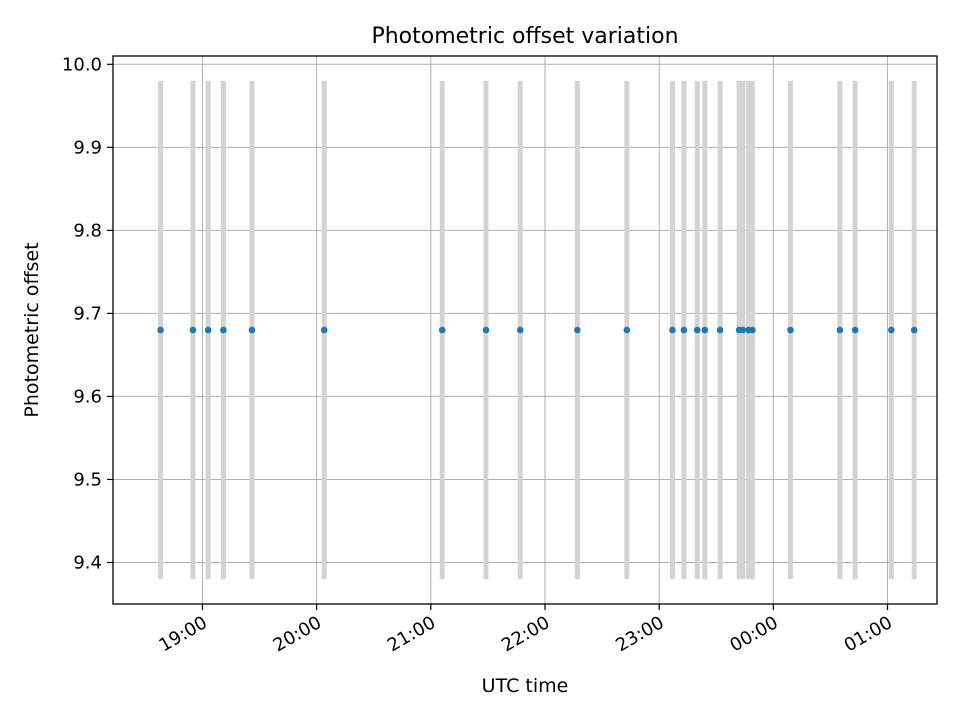  Describe the element at coordinates (411, 634) in the screenshot. I see `x-tick-label: 21:00` at that location.